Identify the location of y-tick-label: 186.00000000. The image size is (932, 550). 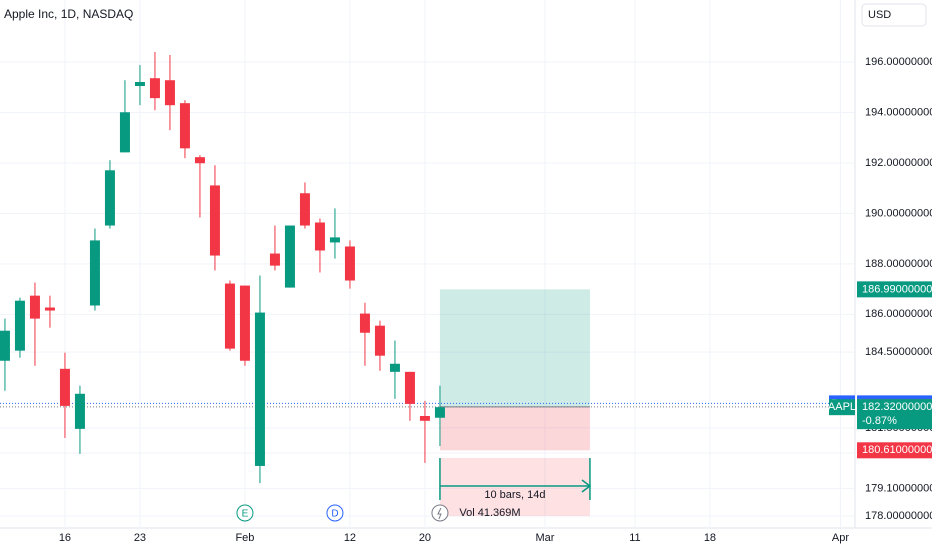
(898, 314).